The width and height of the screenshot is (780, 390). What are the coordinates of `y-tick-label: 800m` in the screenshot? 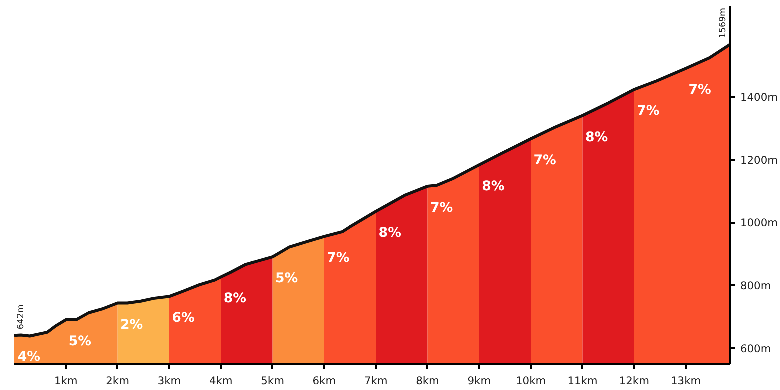 It's located at (756, 285).